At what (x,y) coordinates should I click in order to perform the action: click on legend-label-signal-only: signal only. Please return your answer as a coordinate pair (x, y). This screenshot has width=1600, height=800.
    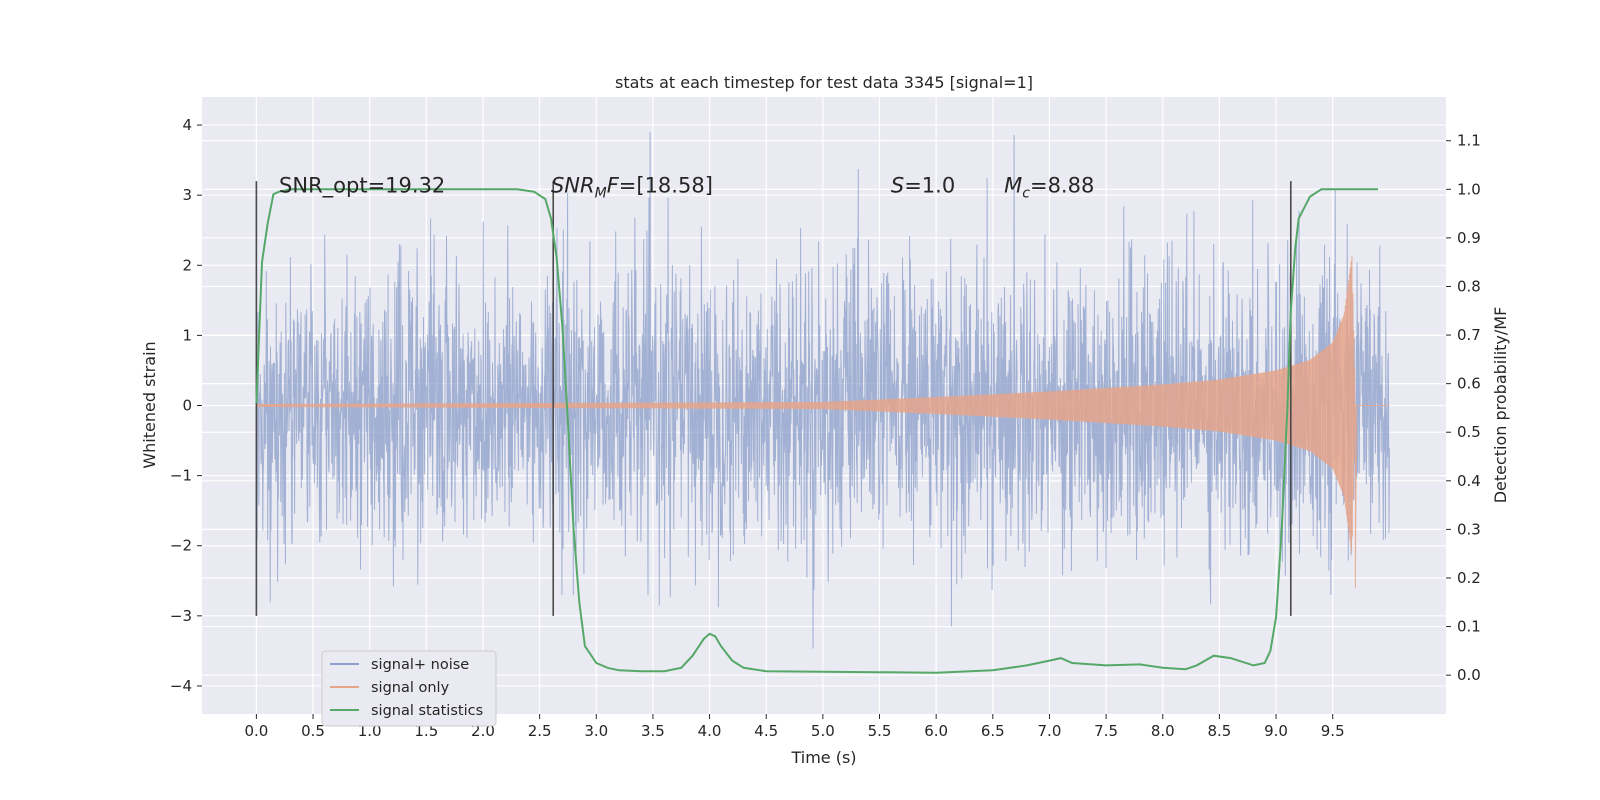
    Looking at the image, I should click on (410, 688).